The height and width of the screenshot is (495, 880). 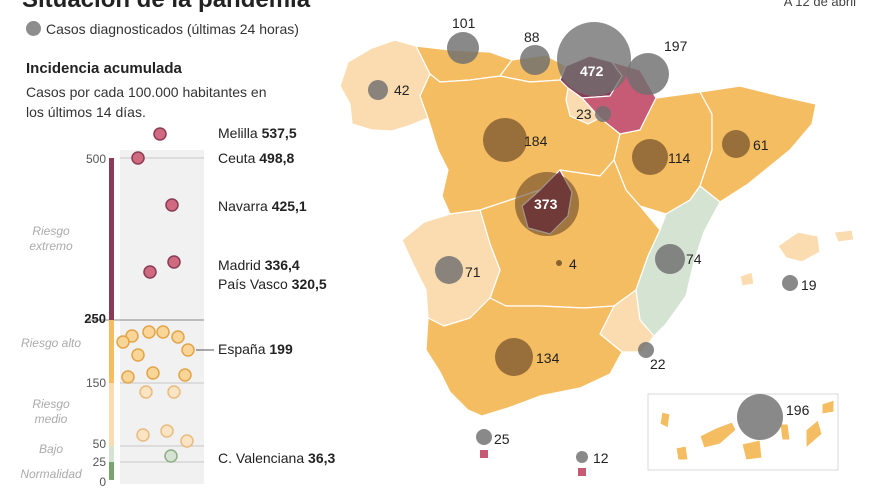 What do you see at coordinates (95, 159) in the screenshot?
I see `scale-tick-500: 500` at bounding box center [95, 159].